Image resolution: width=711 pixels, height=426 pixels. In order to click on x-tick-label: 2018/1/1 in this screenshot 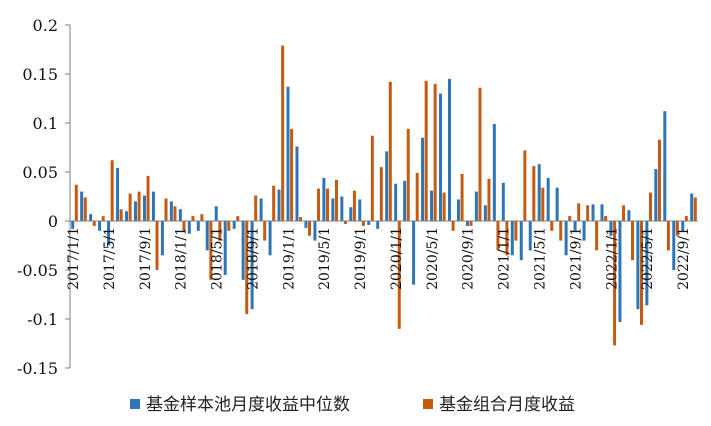, I will do `click(182, 258)`.